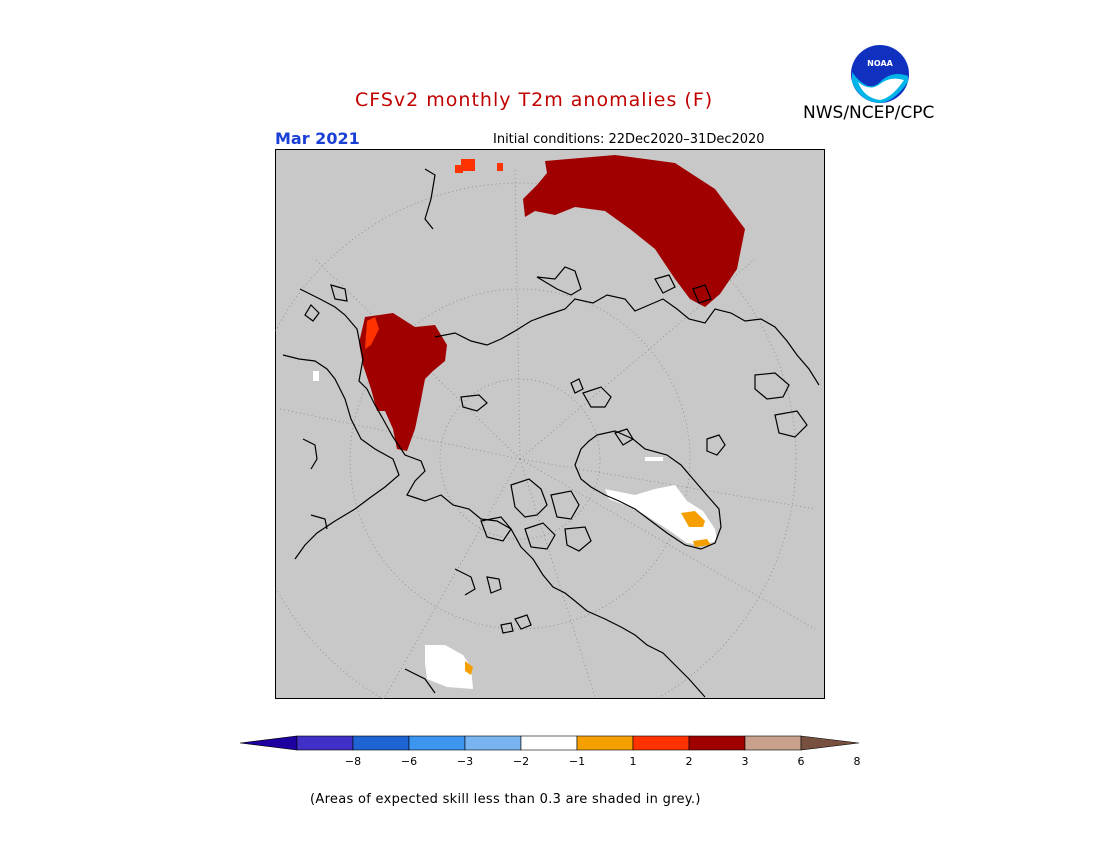 The width and height of the screenshot is (1100, 850). What do you see at coordinates (661, 502) in the screenshot?
I see `anomaly-greenland` at bounding box center [661, 502].